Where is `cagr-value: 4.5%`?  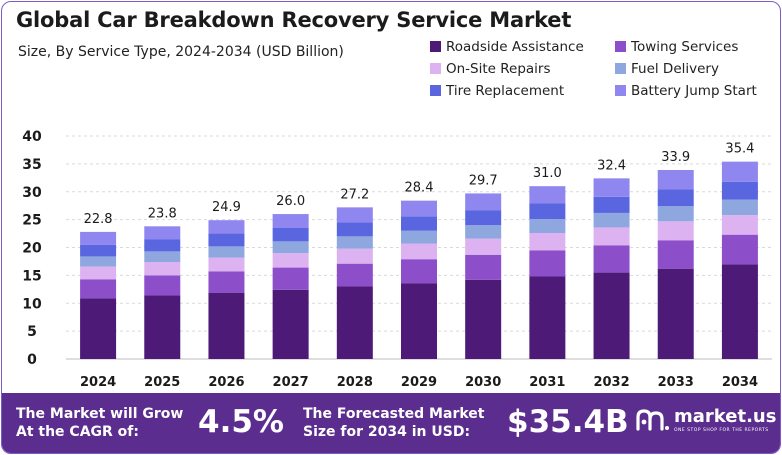
cagr-value: 4.5% is located at coordinates (241, 422).